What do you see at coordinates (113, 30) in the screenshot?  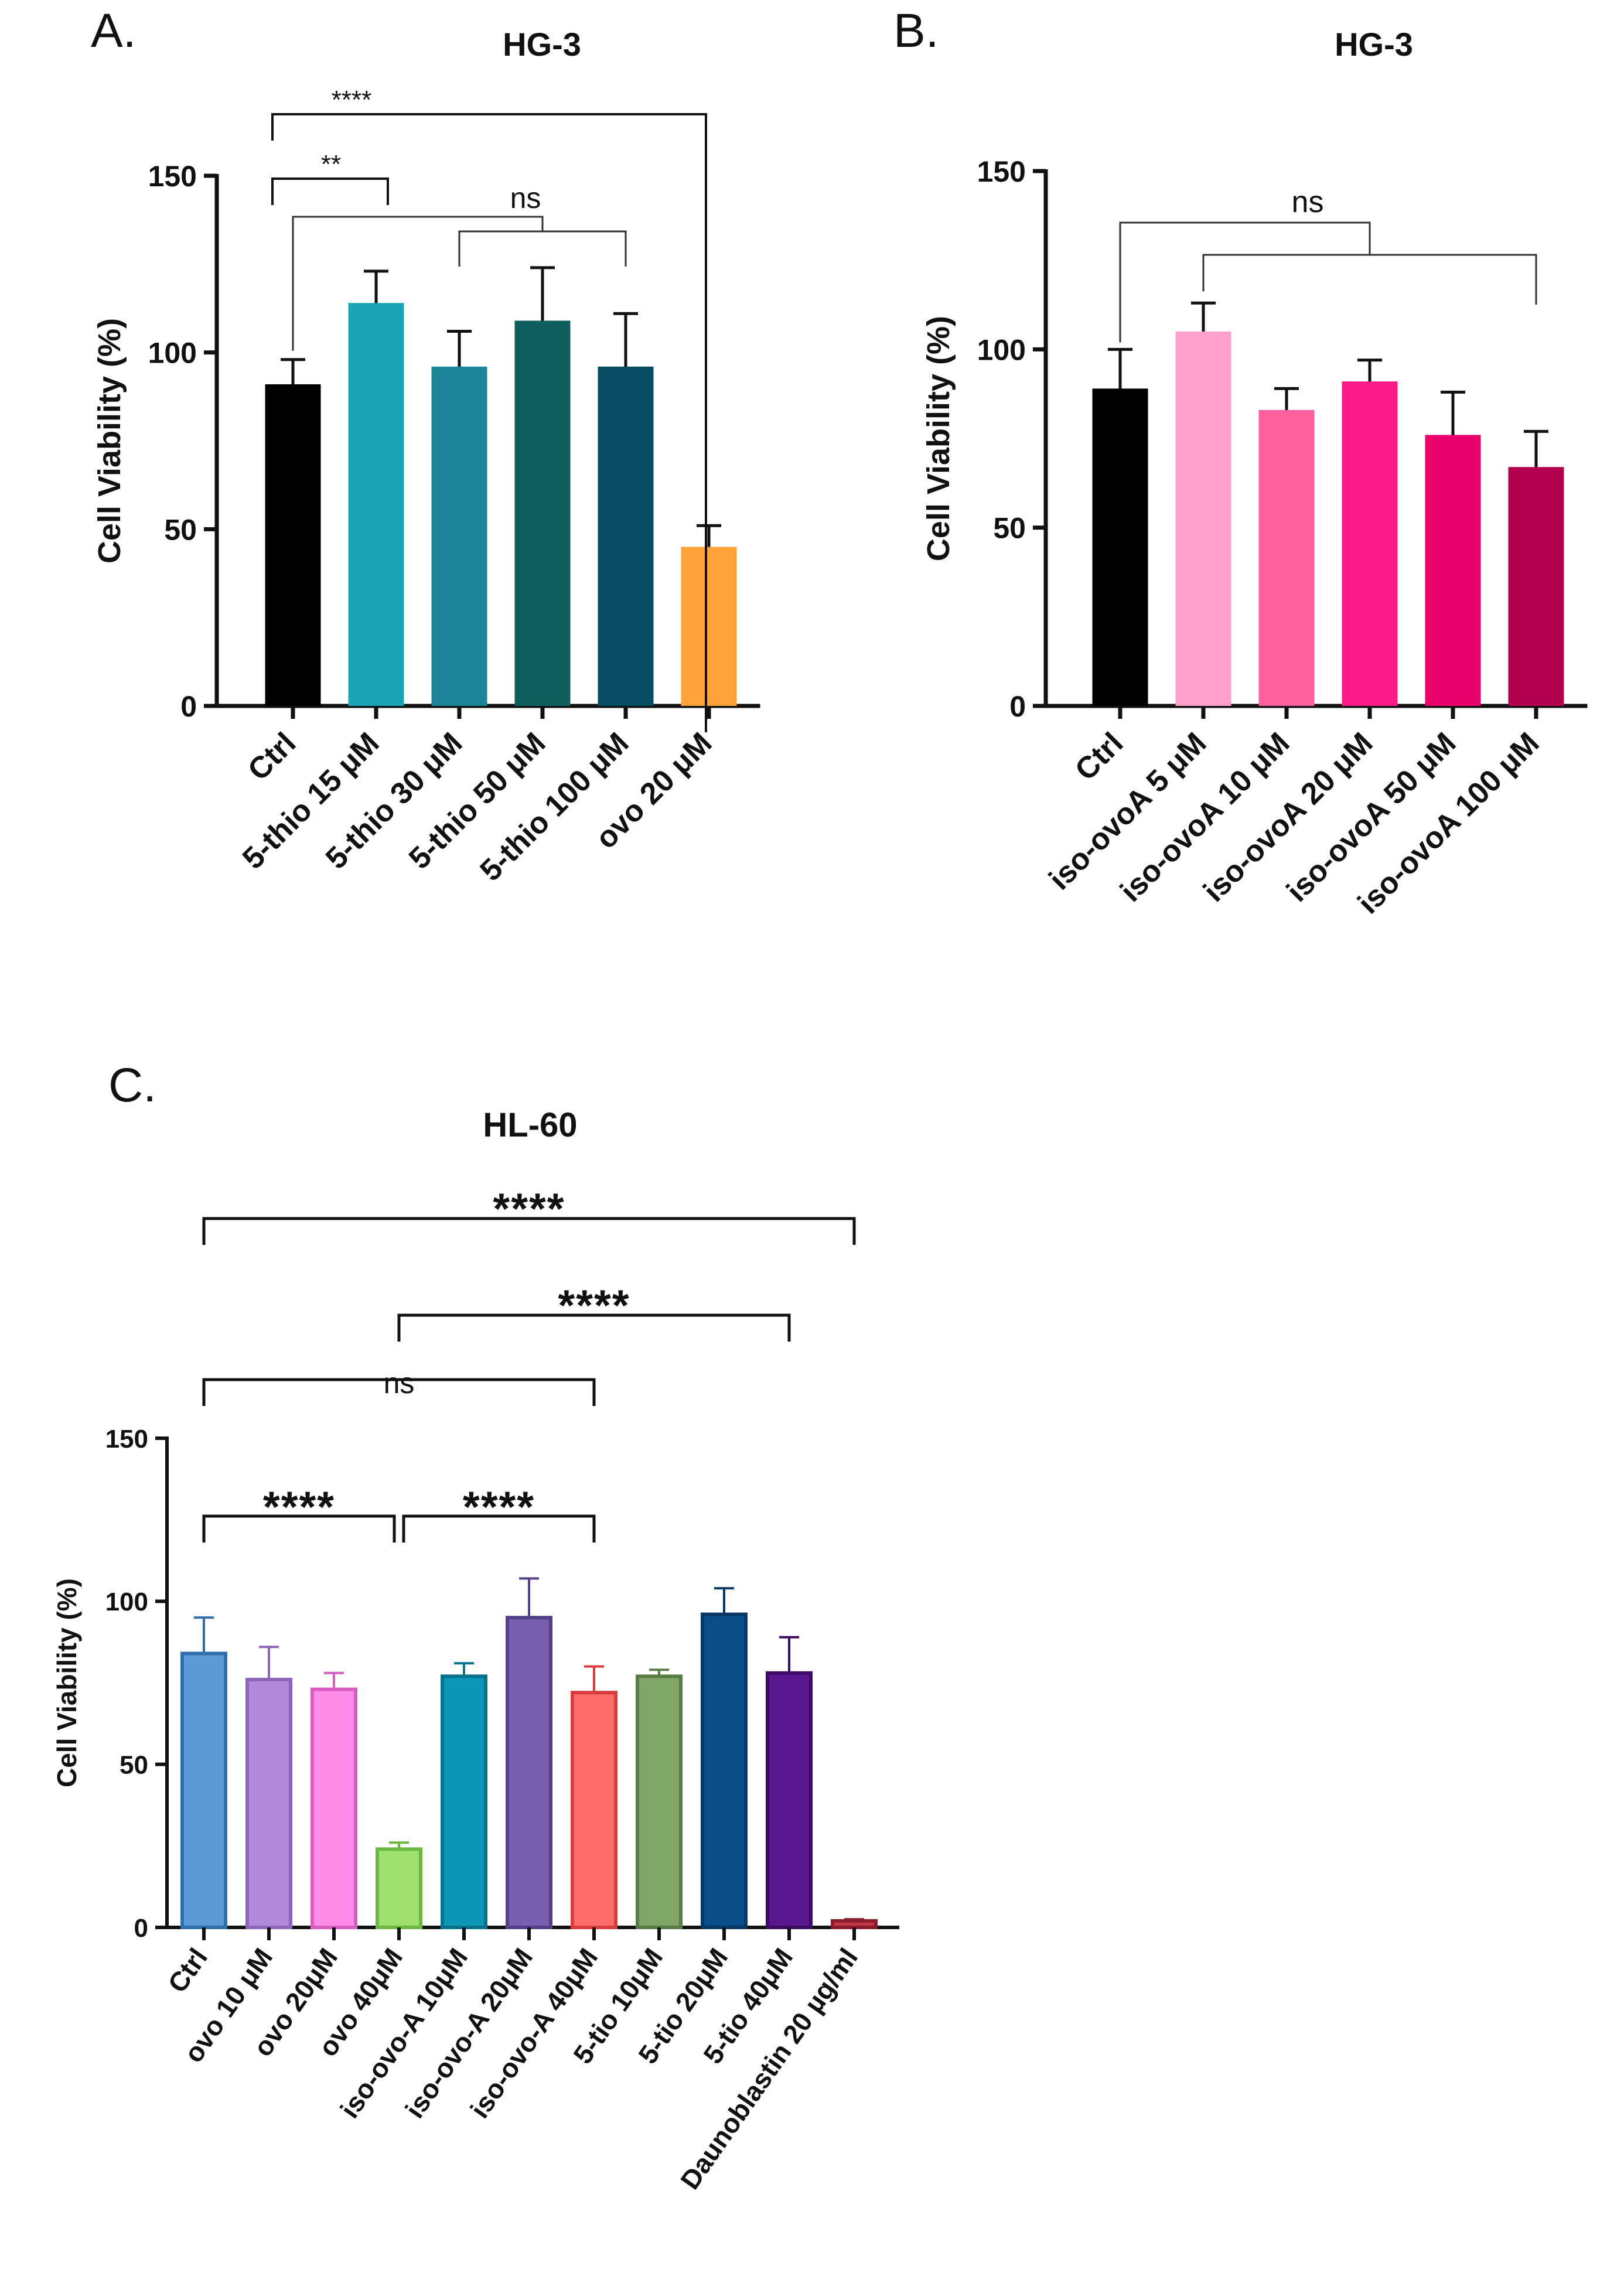 I see `panel-letter: A.` at bounding box center [113, 30].